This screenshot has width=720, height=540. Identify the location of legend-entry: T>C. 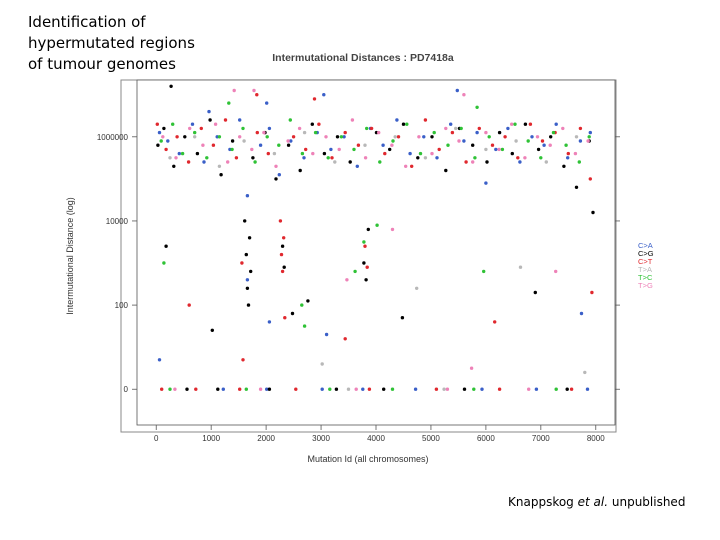
(645, 277).